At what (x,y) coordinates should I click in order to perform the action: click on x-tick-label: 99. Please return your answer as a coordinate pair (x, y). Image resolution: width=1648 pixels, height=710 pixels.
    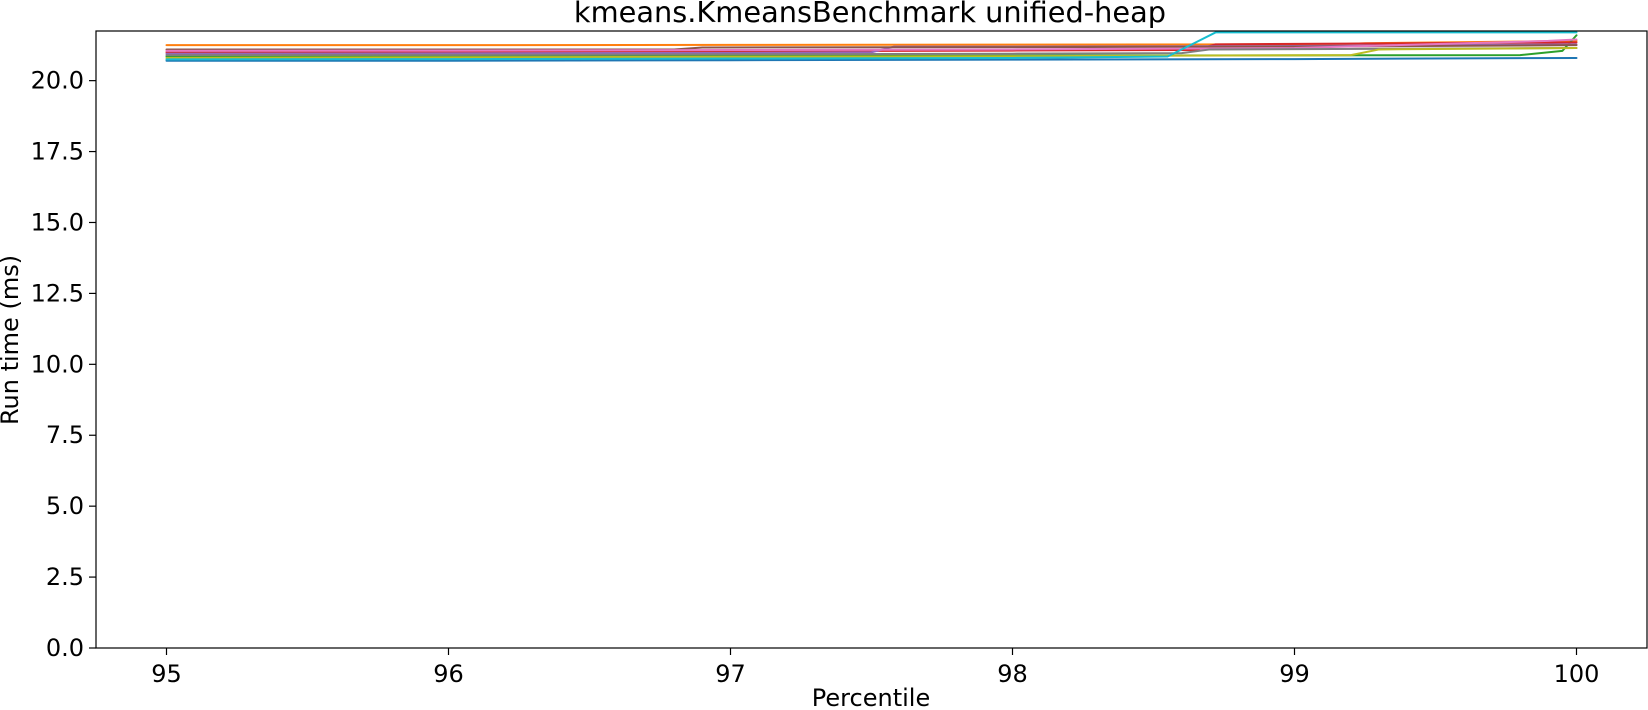
    Looking at the image, I should click on (1294, 674).